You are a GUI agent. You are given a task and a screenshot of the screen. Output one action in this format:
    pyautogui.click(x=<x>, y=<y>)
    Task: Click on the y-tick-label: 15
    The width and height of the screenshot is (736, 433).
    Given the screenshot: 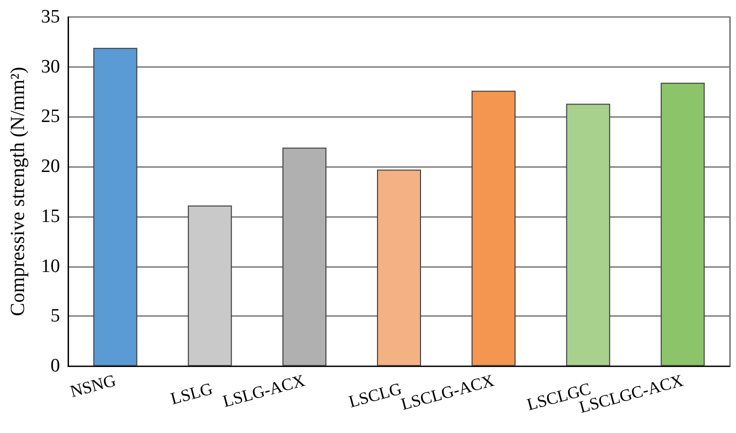 What is the action you would take?
    pyautogui.click(x=50, y=216)
    